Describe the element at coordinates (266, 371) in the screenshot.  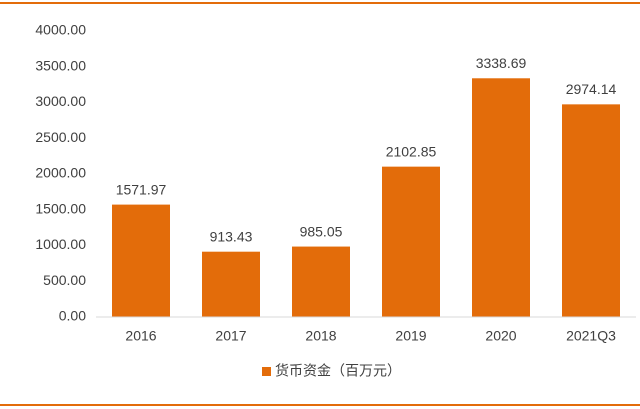
I see `legend-swatch` at that location.